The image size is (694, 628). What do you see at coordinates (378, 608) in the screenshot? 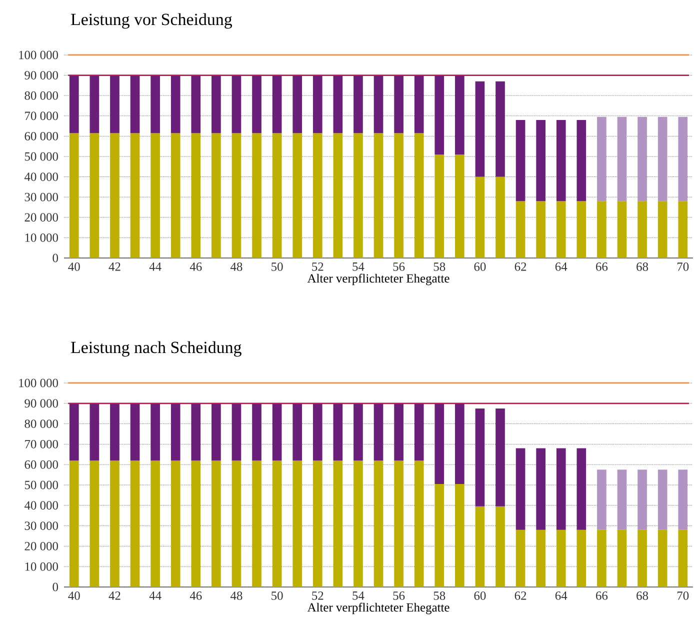
I see `x-axis-title: Alter verpflichteter Ehegatte` at bounding box center [378, 608].